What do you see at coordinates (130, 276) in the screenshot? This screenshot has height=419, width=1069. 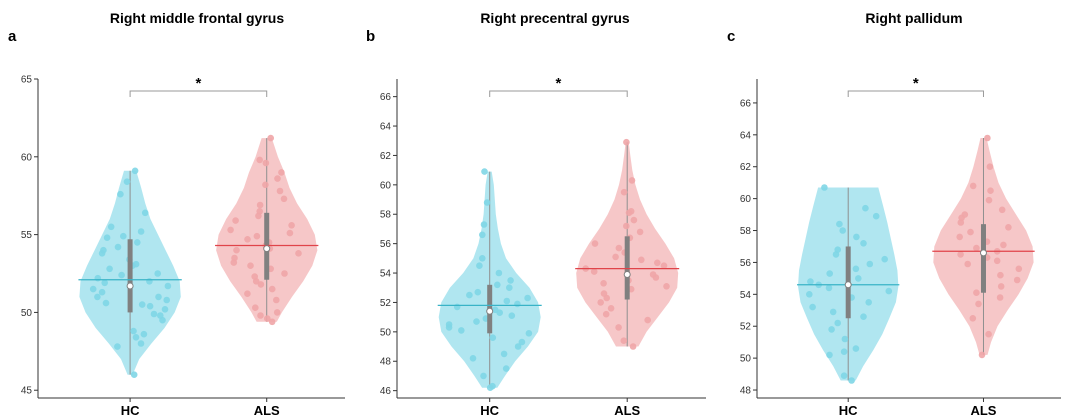 I see `iqr-box` at bounding box center [130, 276].